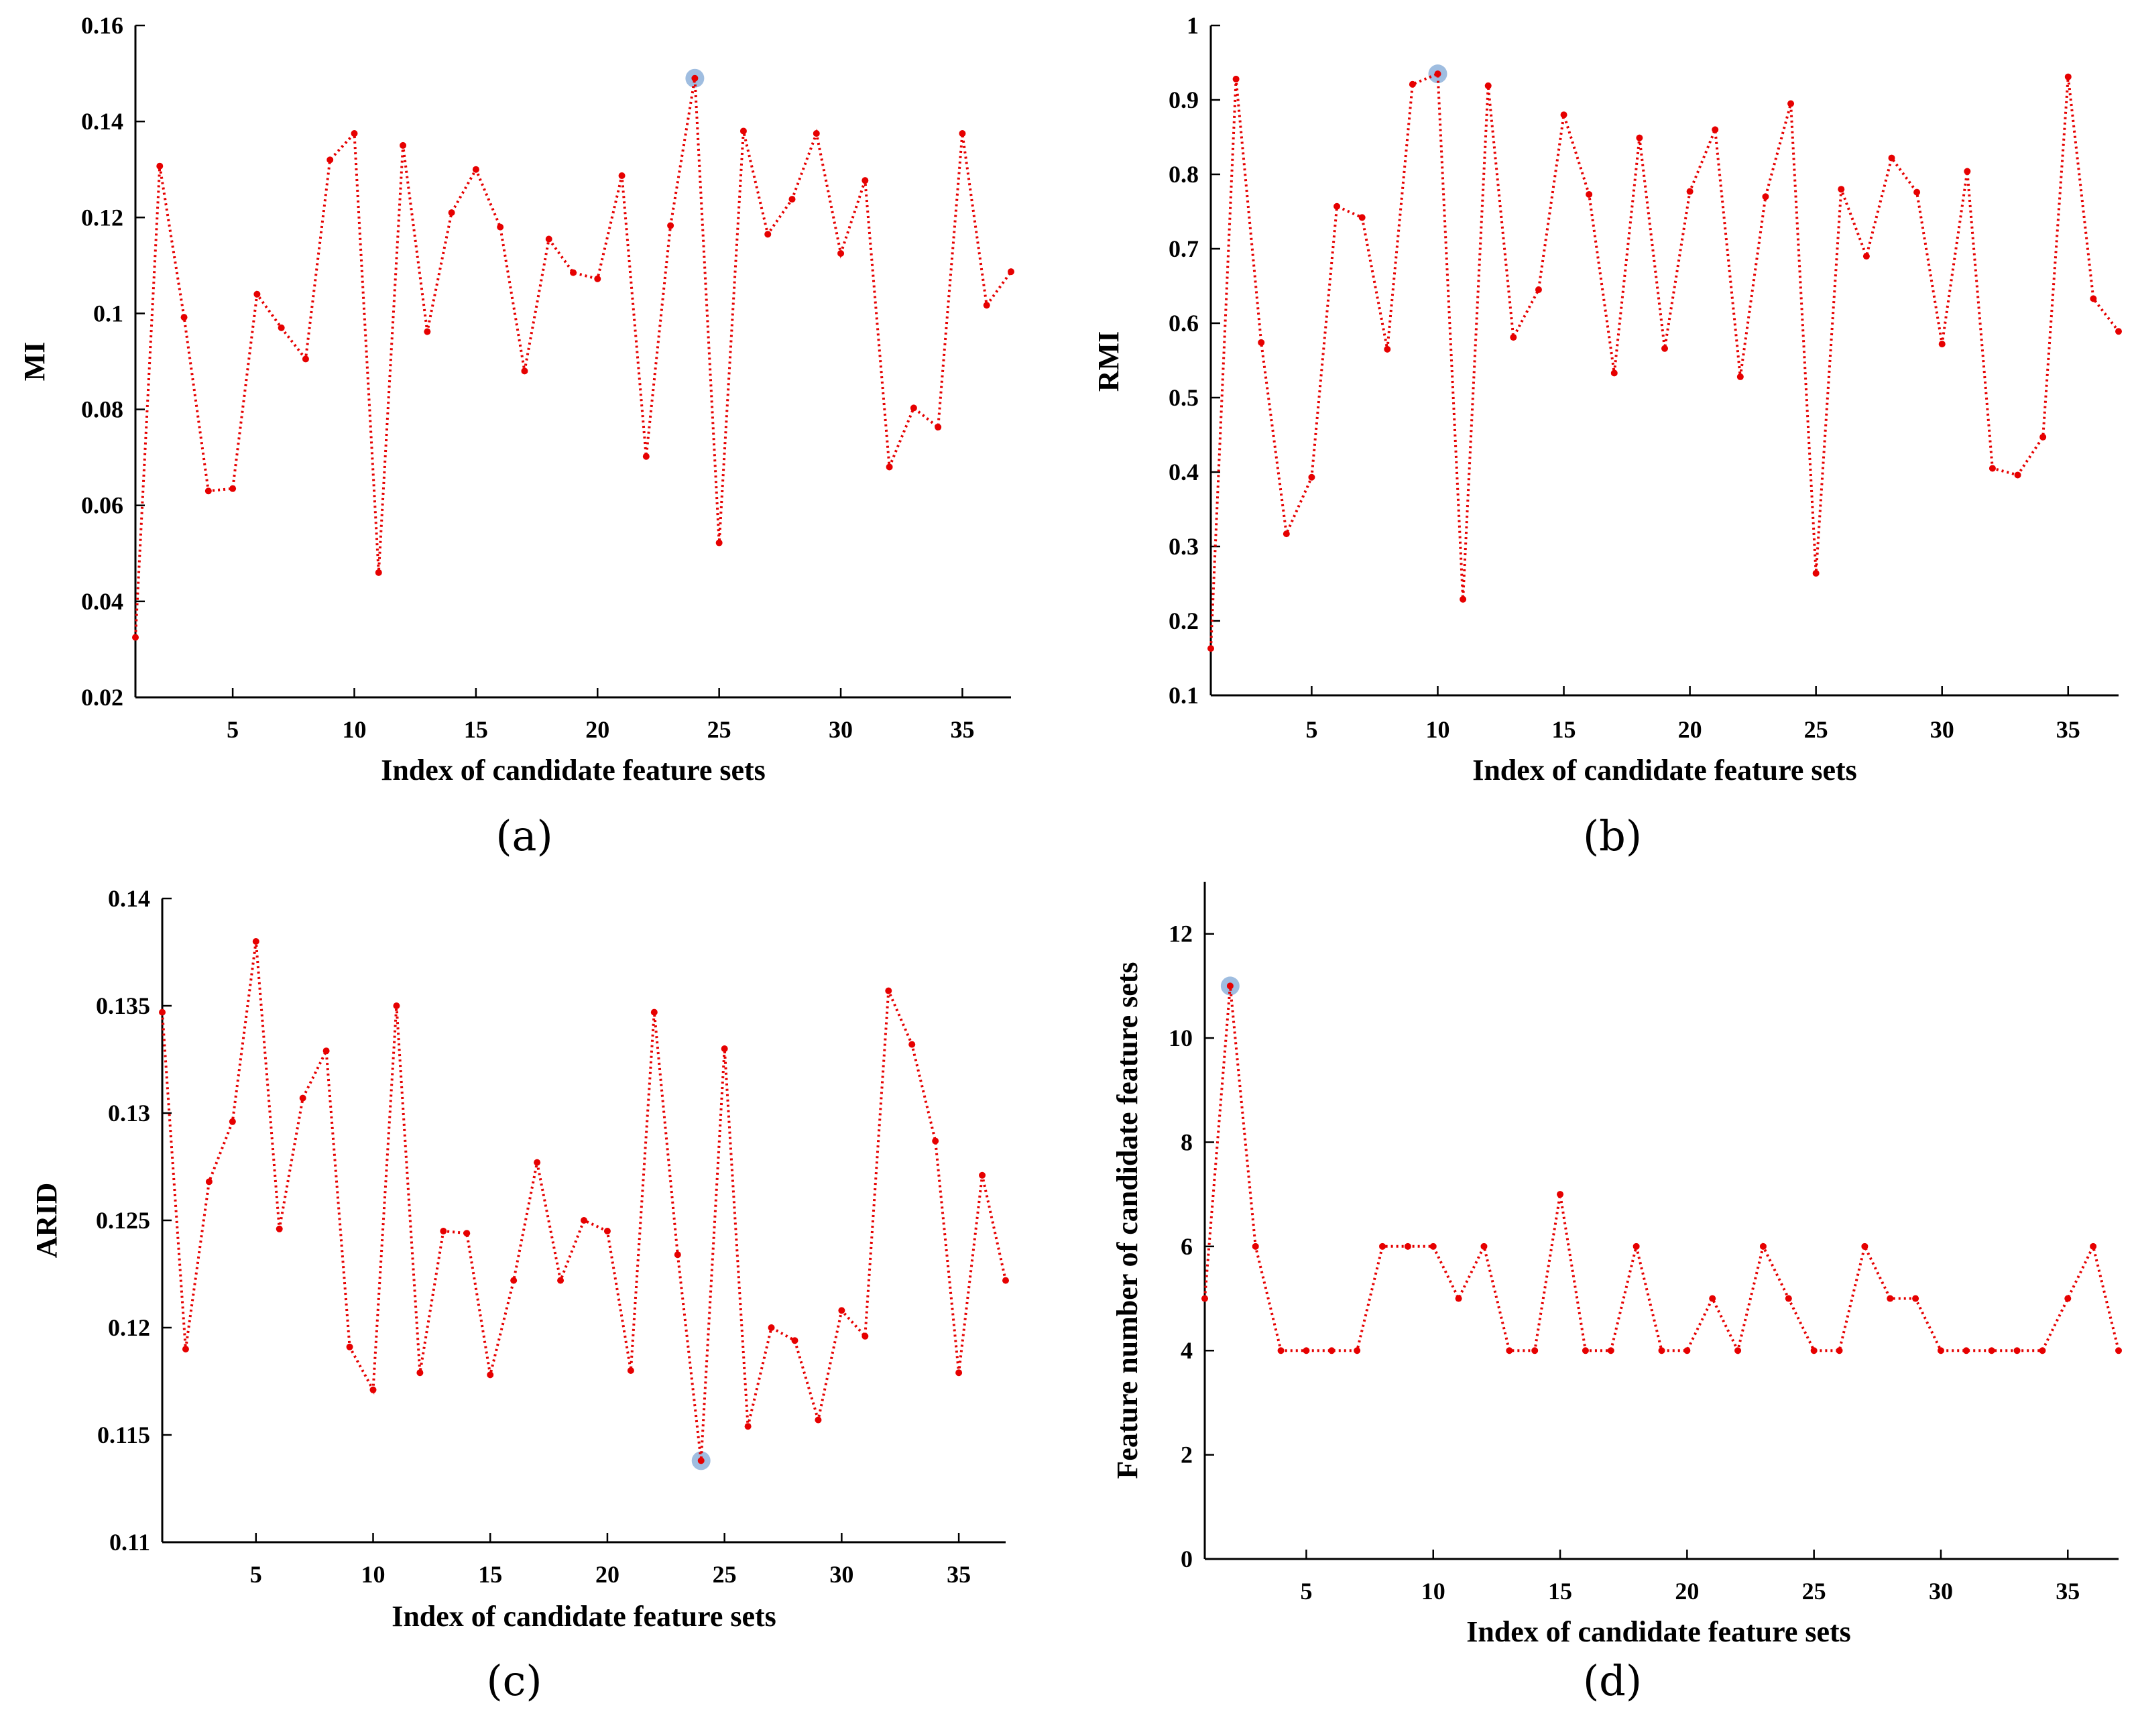  Describe the element at coordinates (233, 729) in the screenshot. I see `x-tick-label: 5` at that location.